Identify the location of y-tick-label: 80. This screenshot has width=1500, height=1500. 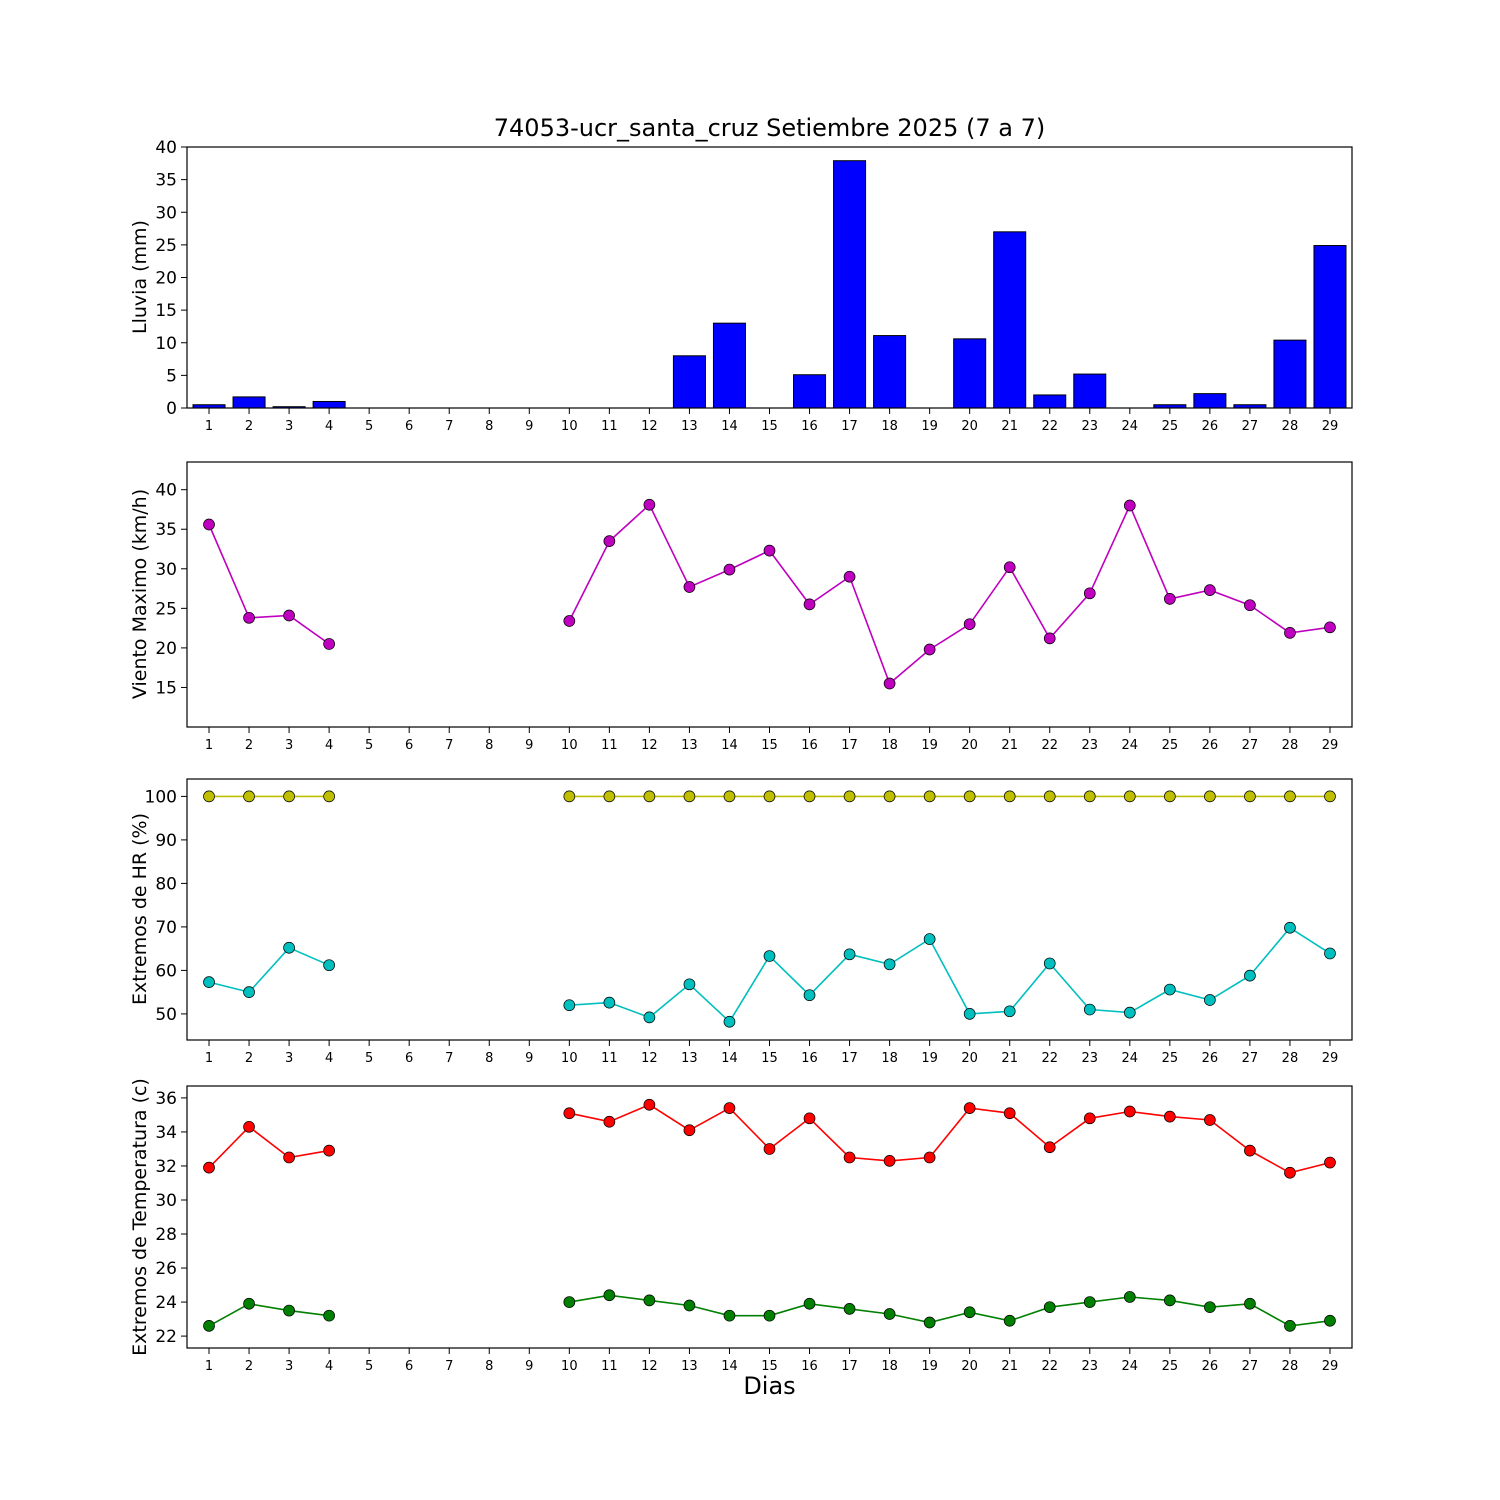
(166, 884).